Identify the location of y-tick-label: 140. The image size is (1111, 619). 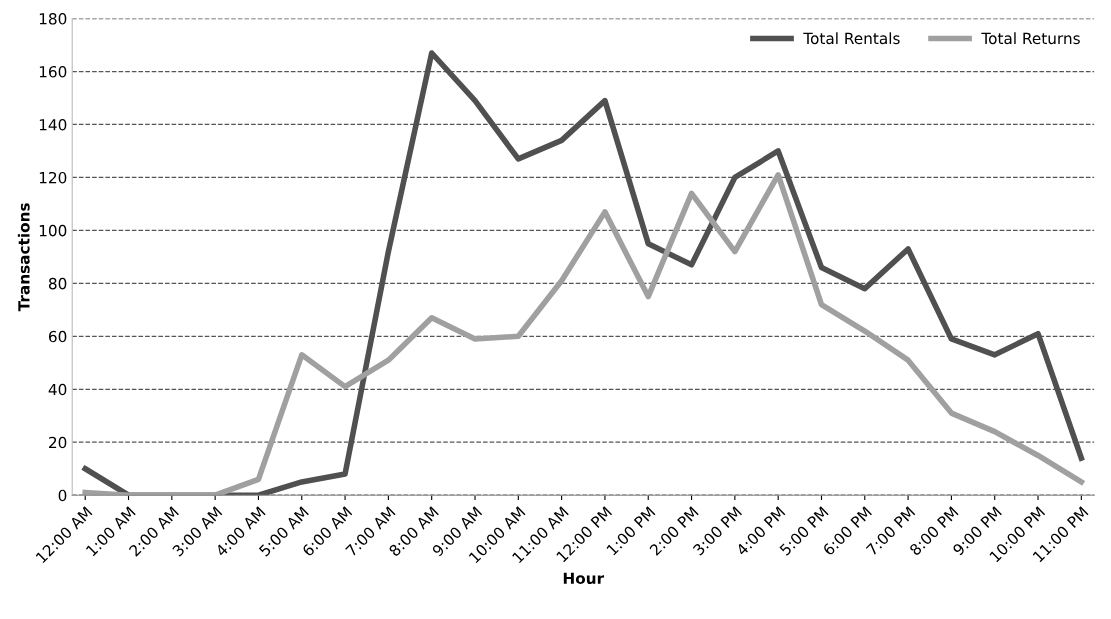
(53, 124).